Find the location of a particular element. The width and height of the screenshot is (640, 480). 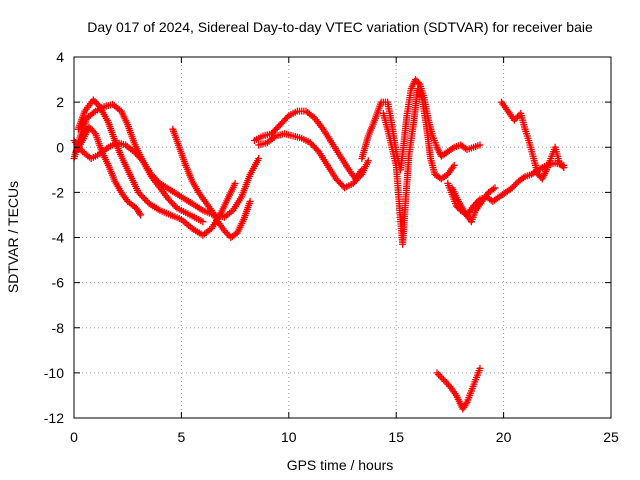

x-tick-label: 10 is located at coordinates (289, 437).